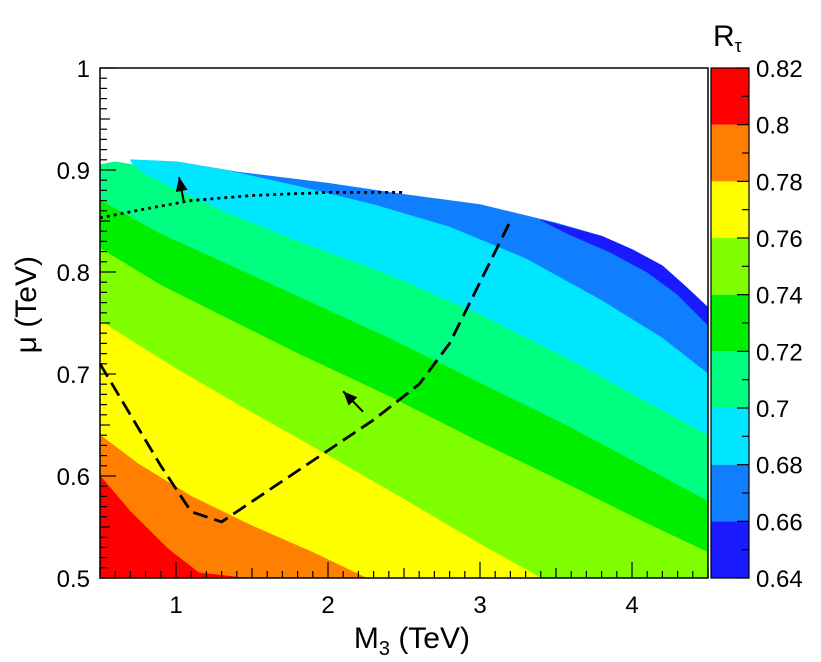 The width and height of the screenshot is (821, 662). I want to click on x-tick-label: 4, so click(631, 605).